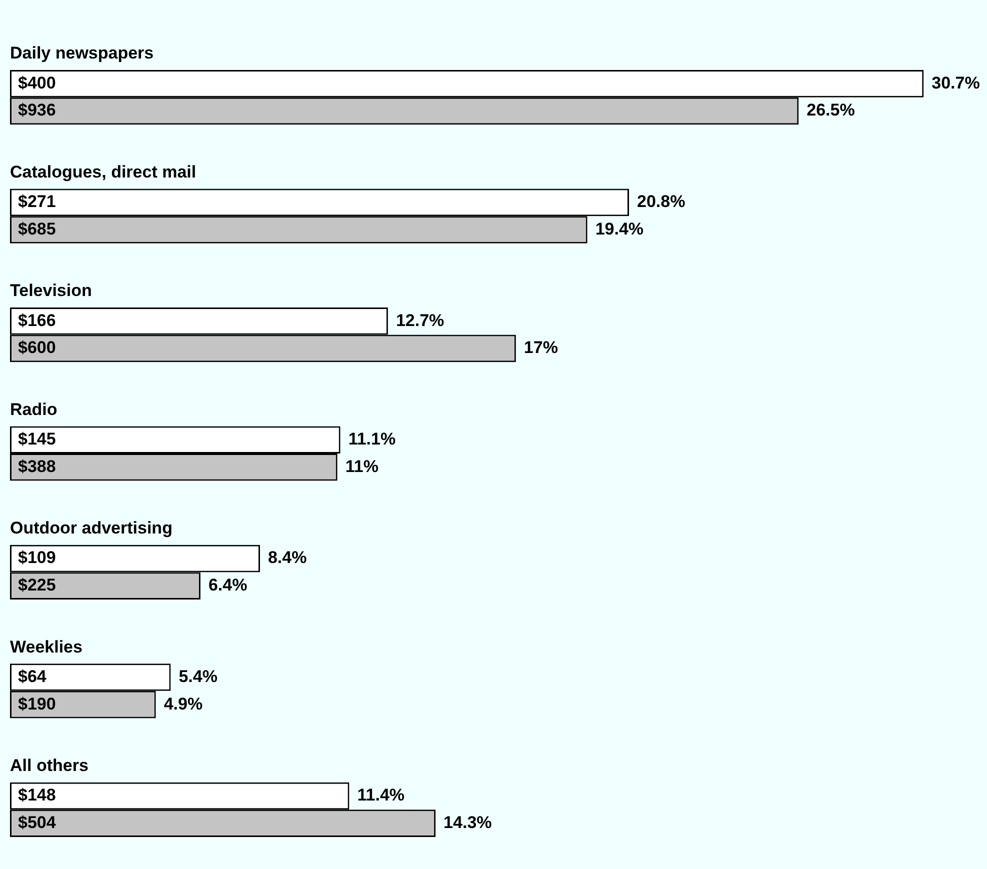 This screenshot has height=869, width=987. Describe the element at coordinates (420, 320) in the screenshot. I see `data-label: 12.7%` at that location.